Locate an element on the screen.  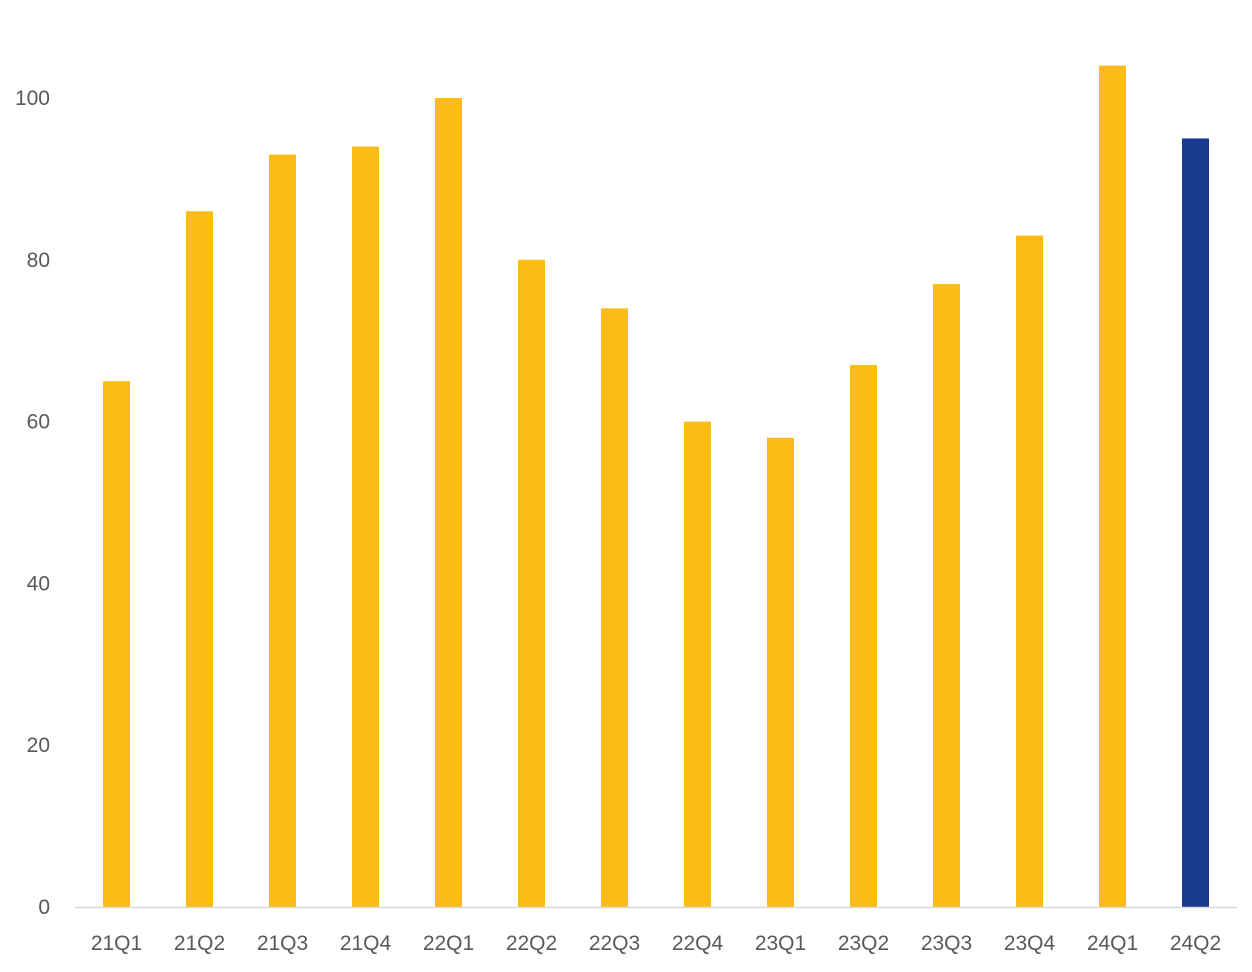
bar-23q2 is located at coordinates (863, 636).